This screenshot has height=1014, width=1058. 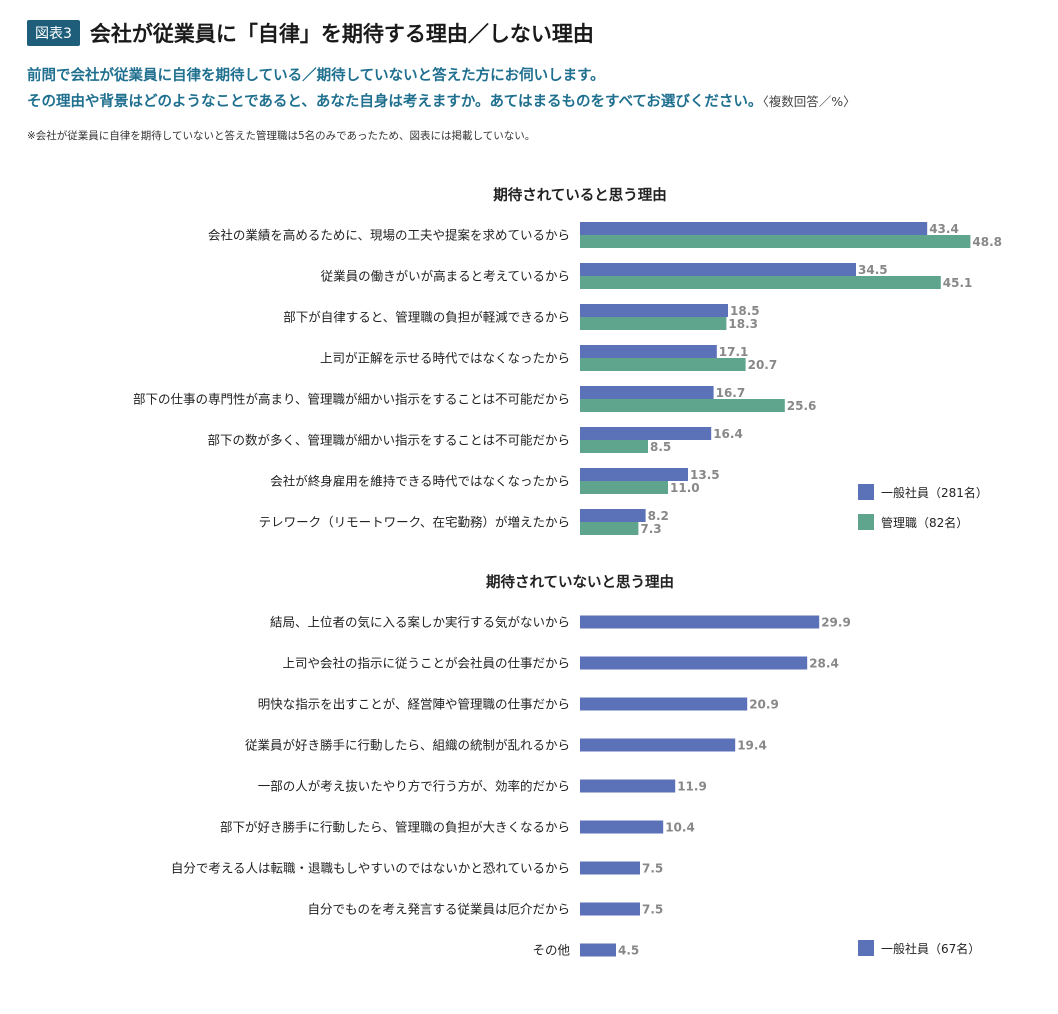 I want to click on chart-1-value-label: 43.4, so click(x=944, y=229).